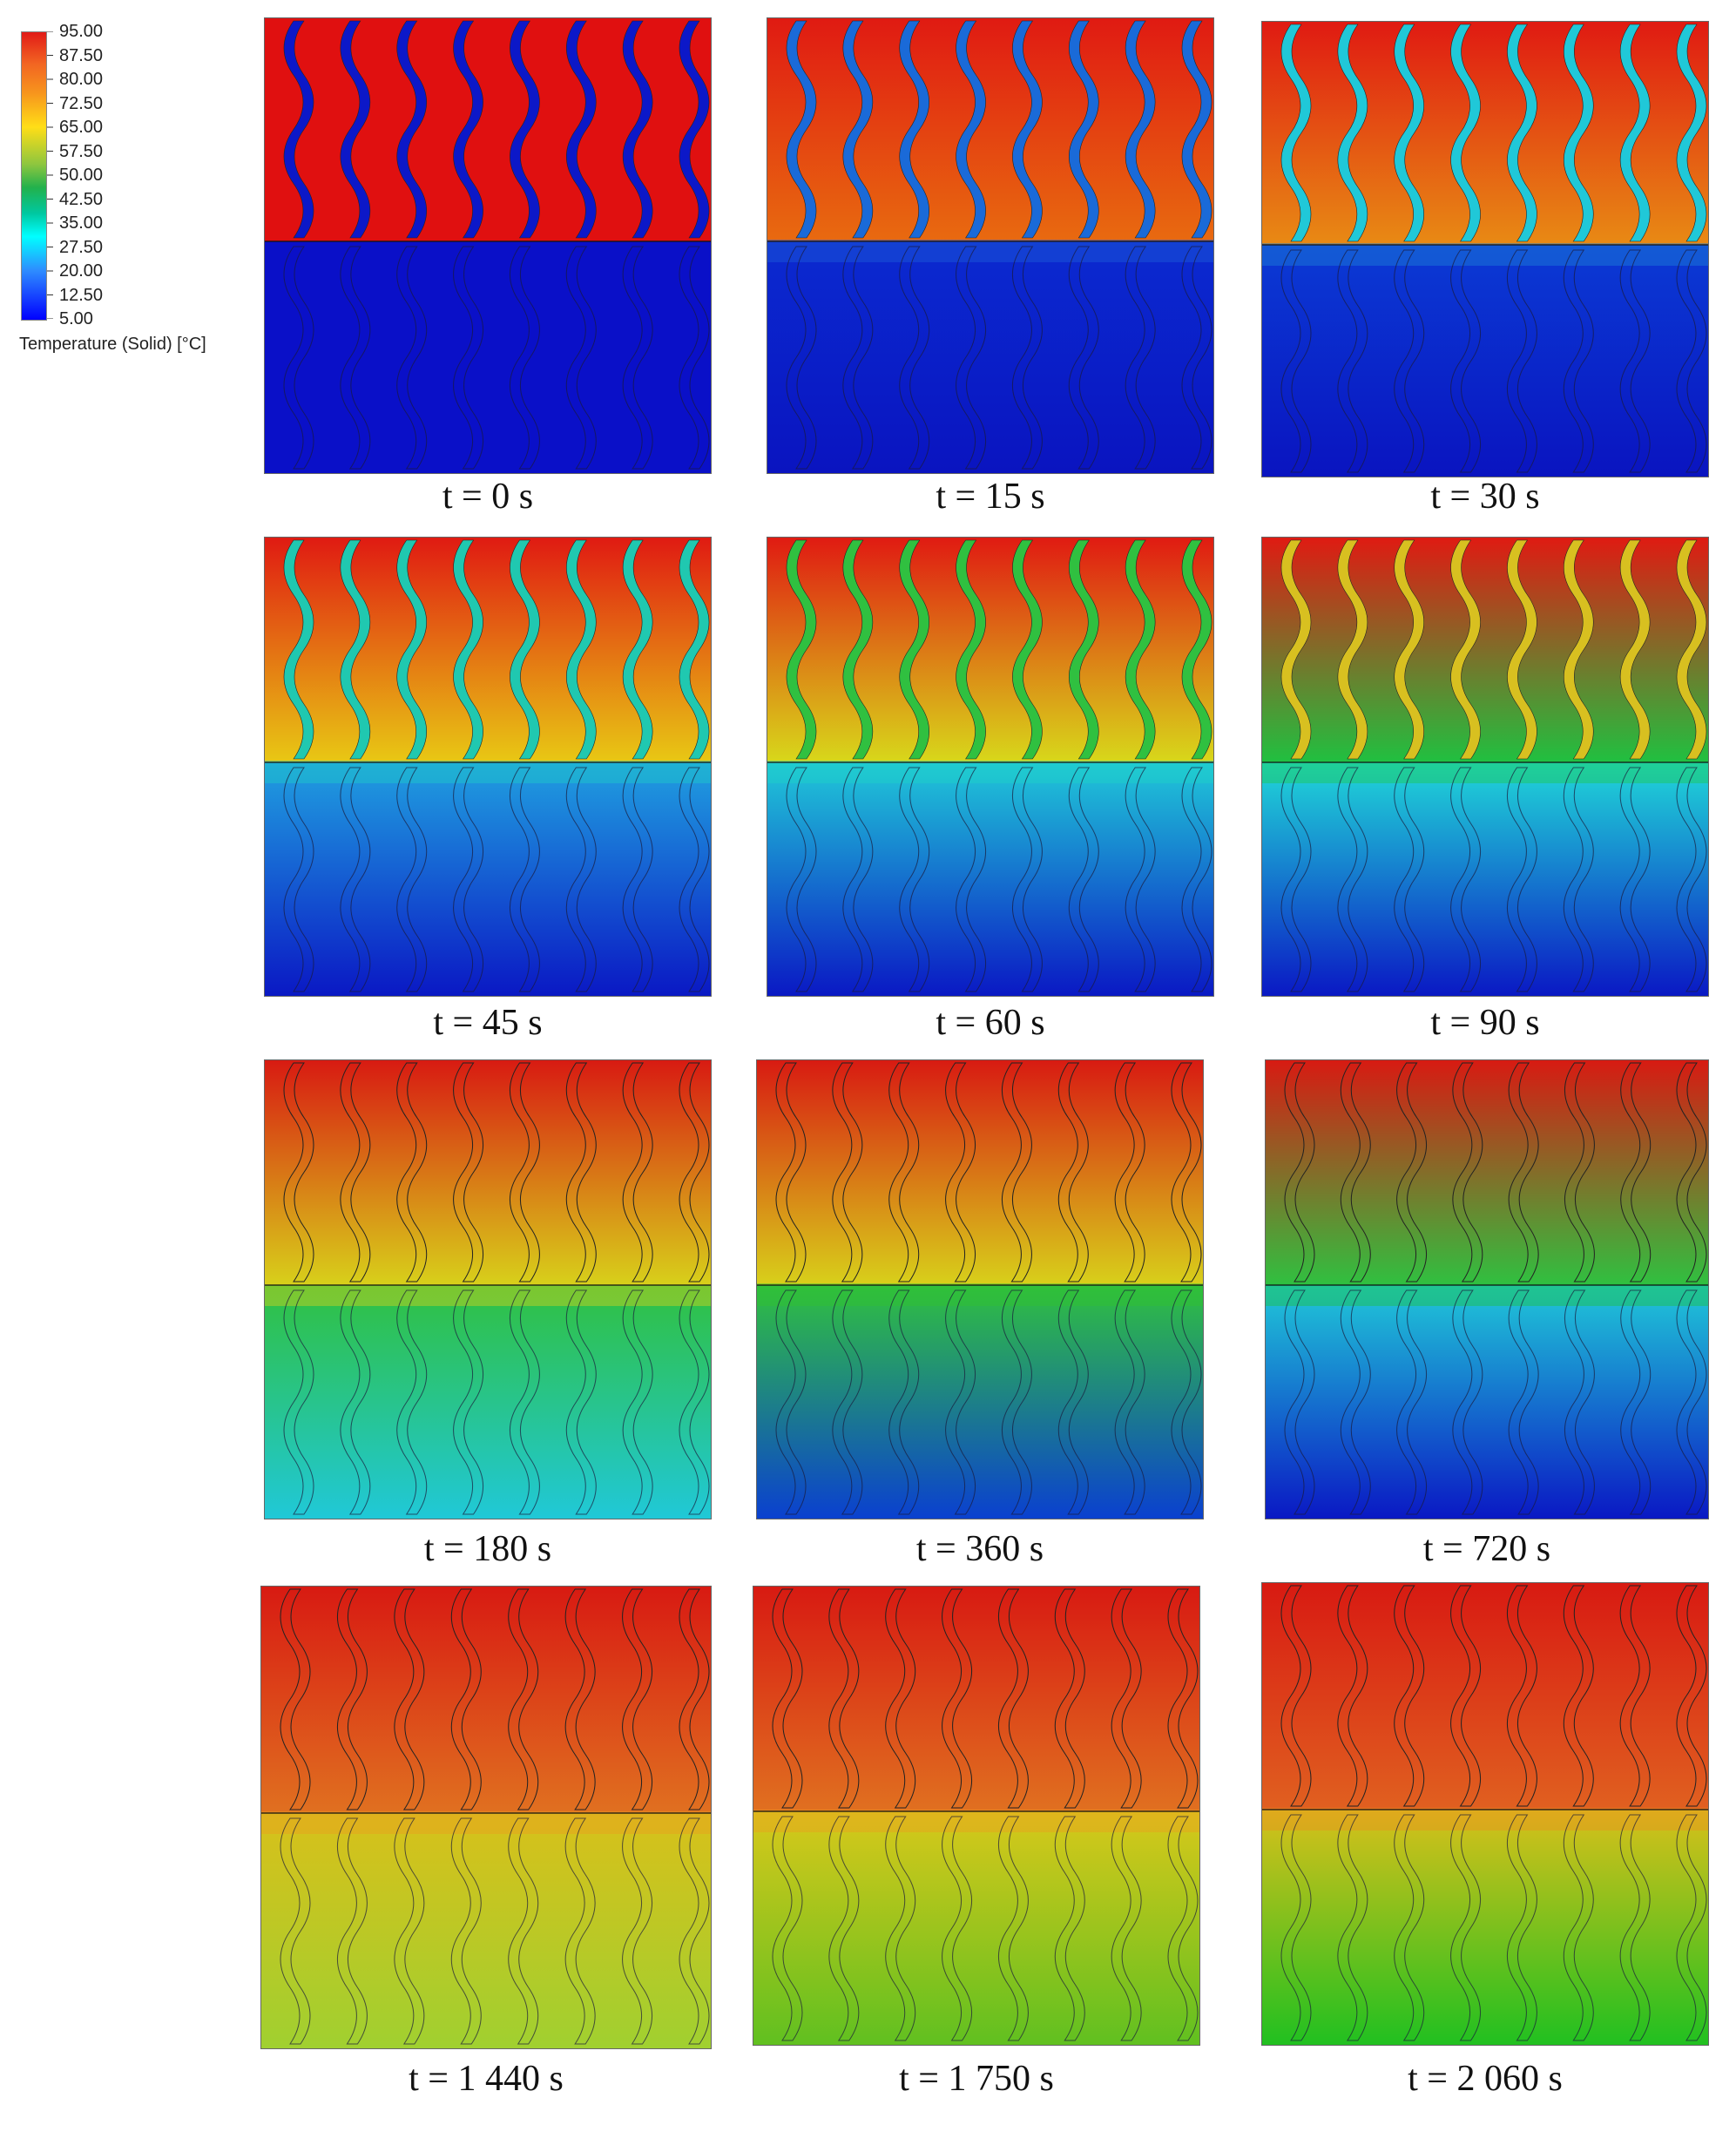 This screenshot has width=1736, height=2152. What do you see at coordinates (81, 79) in the screenshot?
I see `legend-tick-label: 80.00` at bounding box center [81, 79].